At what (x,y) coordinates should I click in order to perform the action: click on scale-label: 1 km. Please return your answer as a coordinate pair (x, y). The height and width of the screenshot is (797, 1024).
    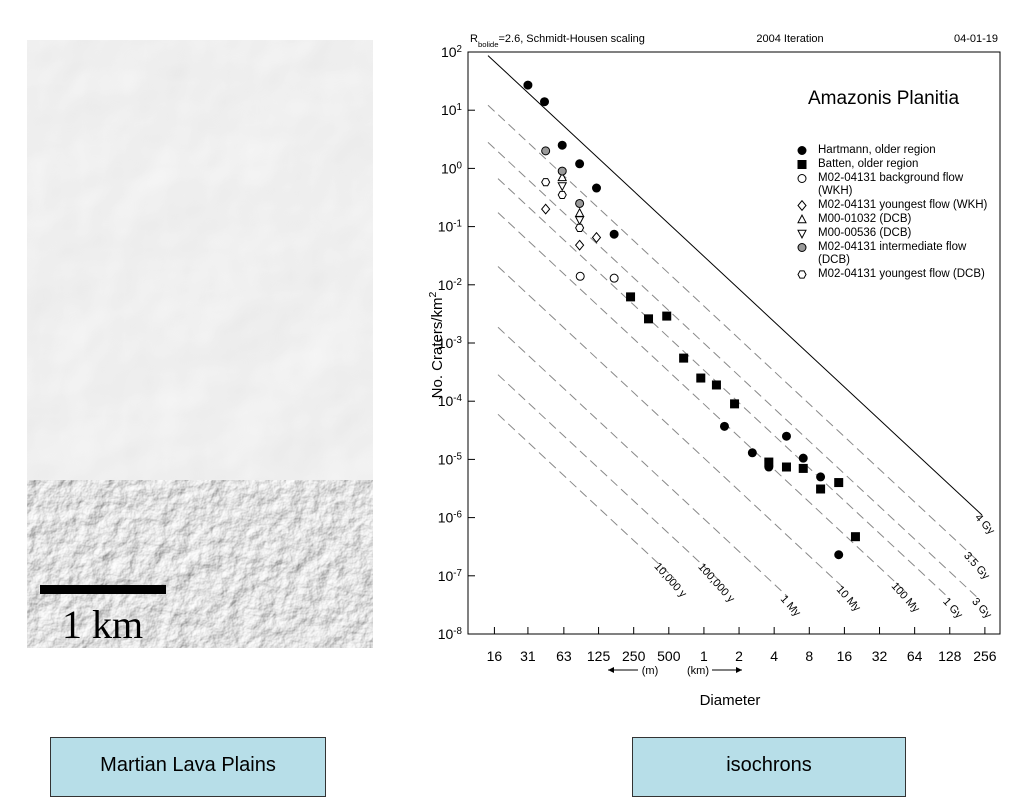
    Looking at the image, I should click on (102, 624).